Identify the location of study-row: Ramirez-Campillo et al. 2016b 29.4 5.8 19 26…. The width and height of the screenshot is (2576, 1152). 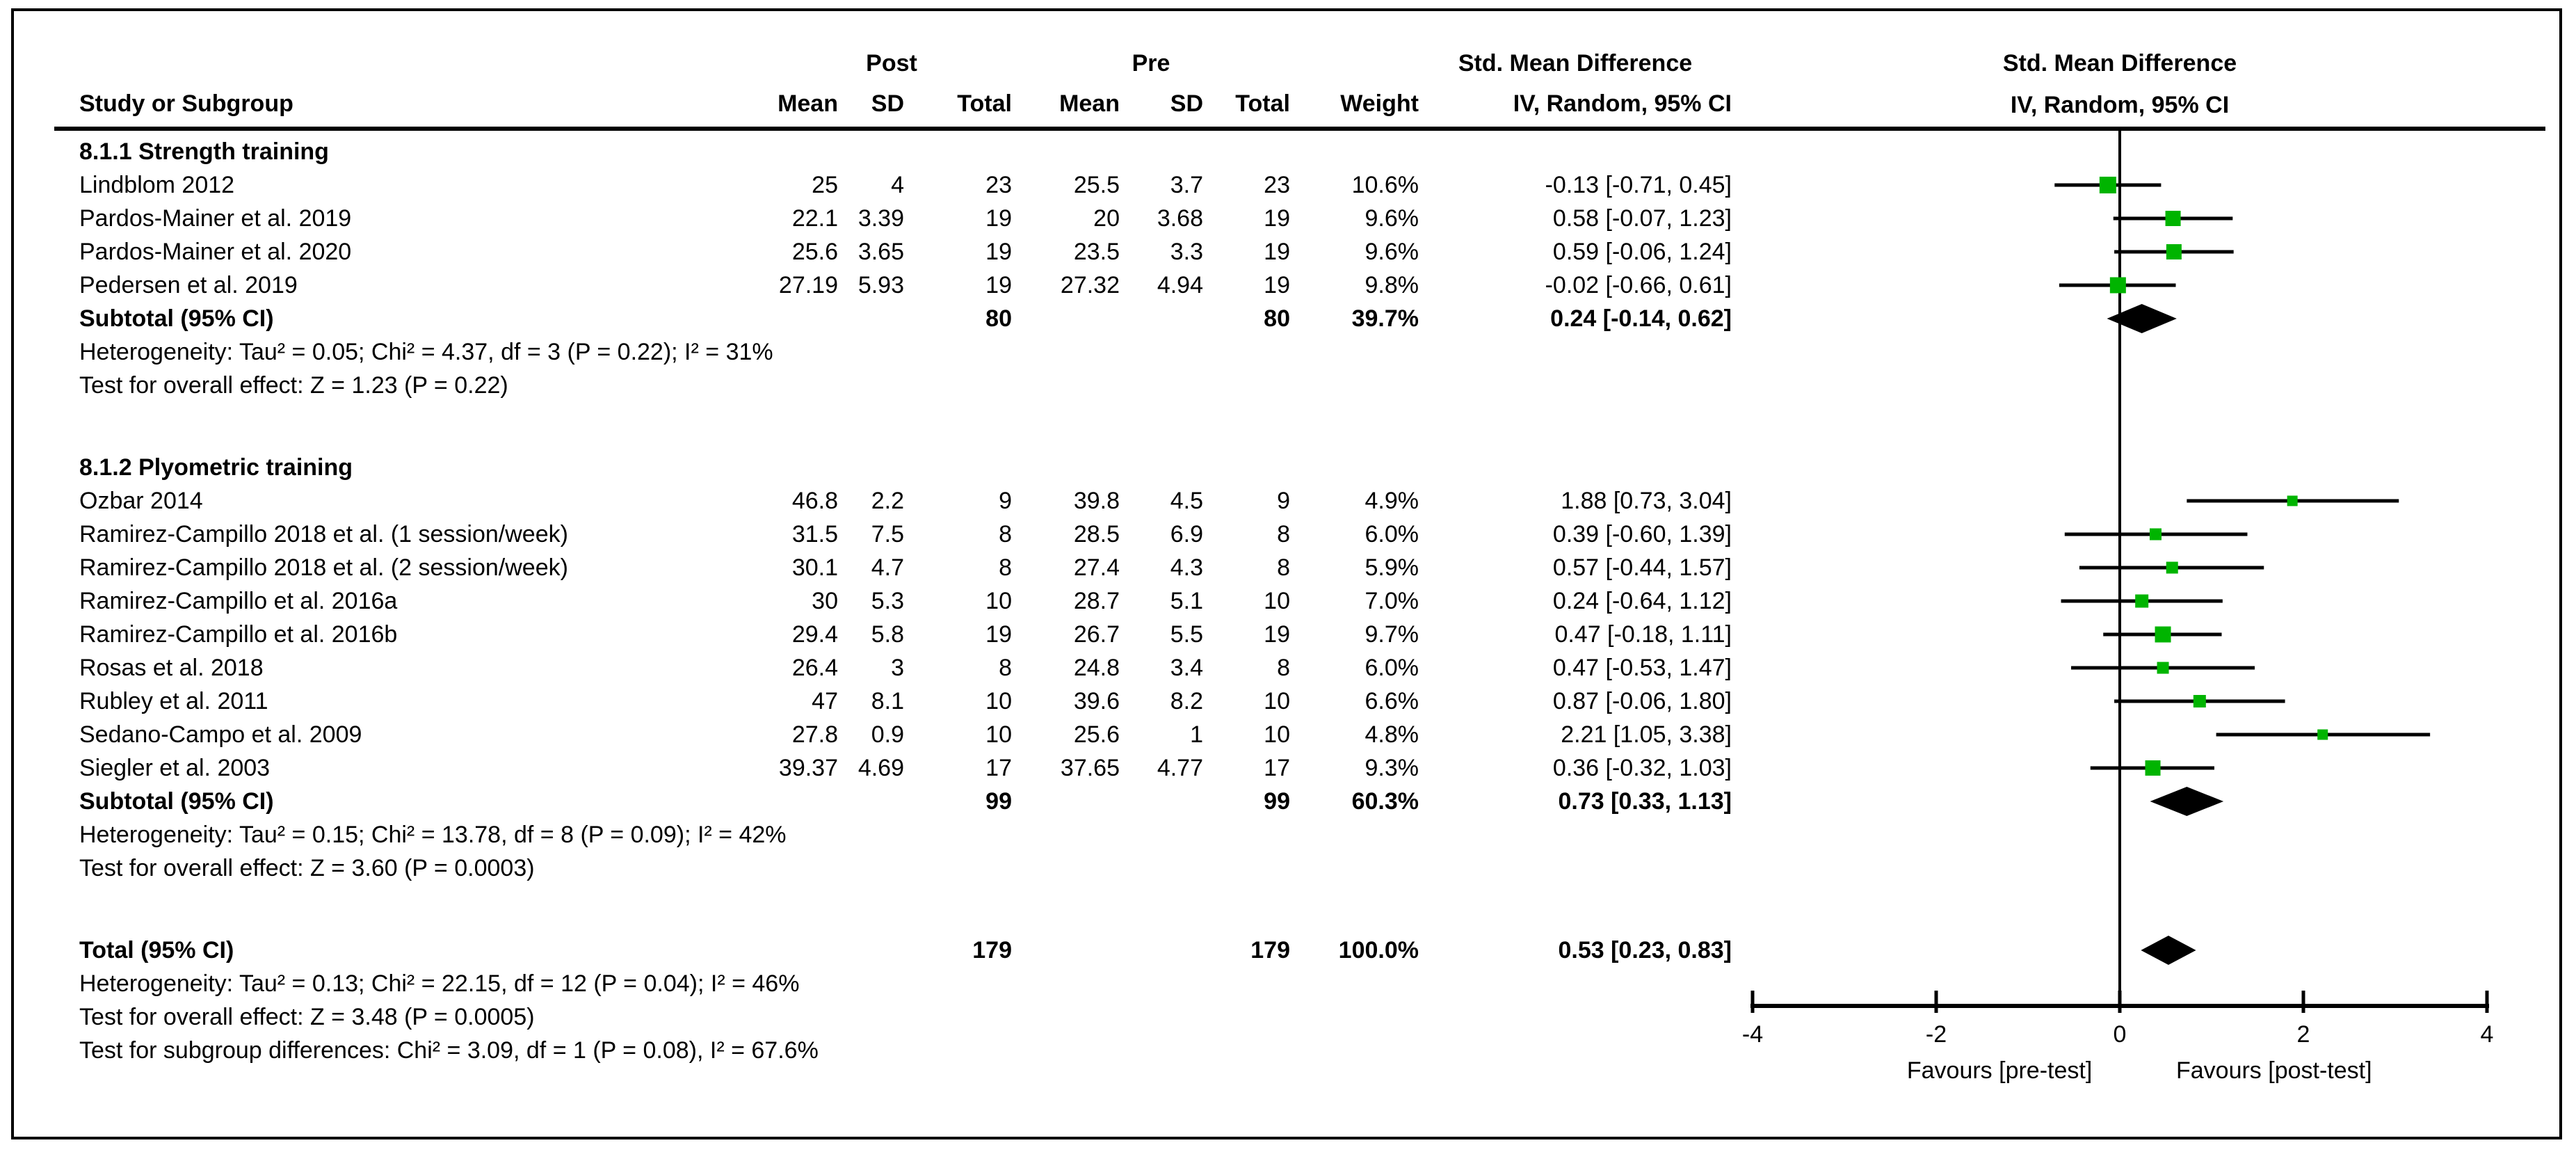
(1286, 634).